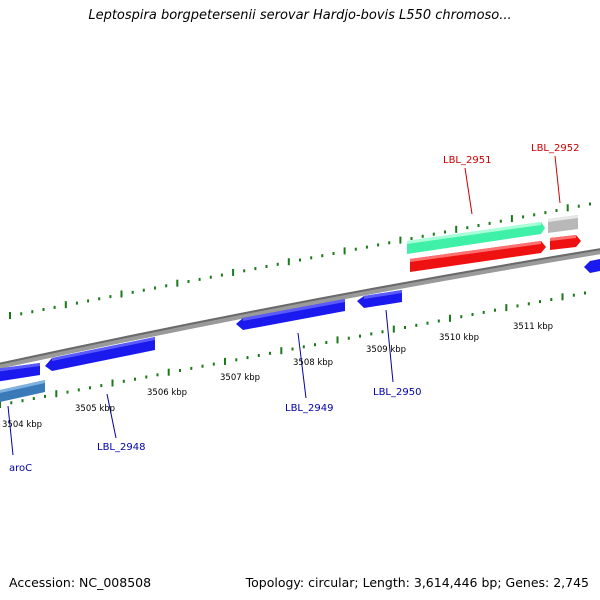 Image resolution: width=600 pixels, height=600 pixels. Describe the element at coordinates (20, 372) in the screenshot. I see `gene-arrow-aroC-upstream` at that location.